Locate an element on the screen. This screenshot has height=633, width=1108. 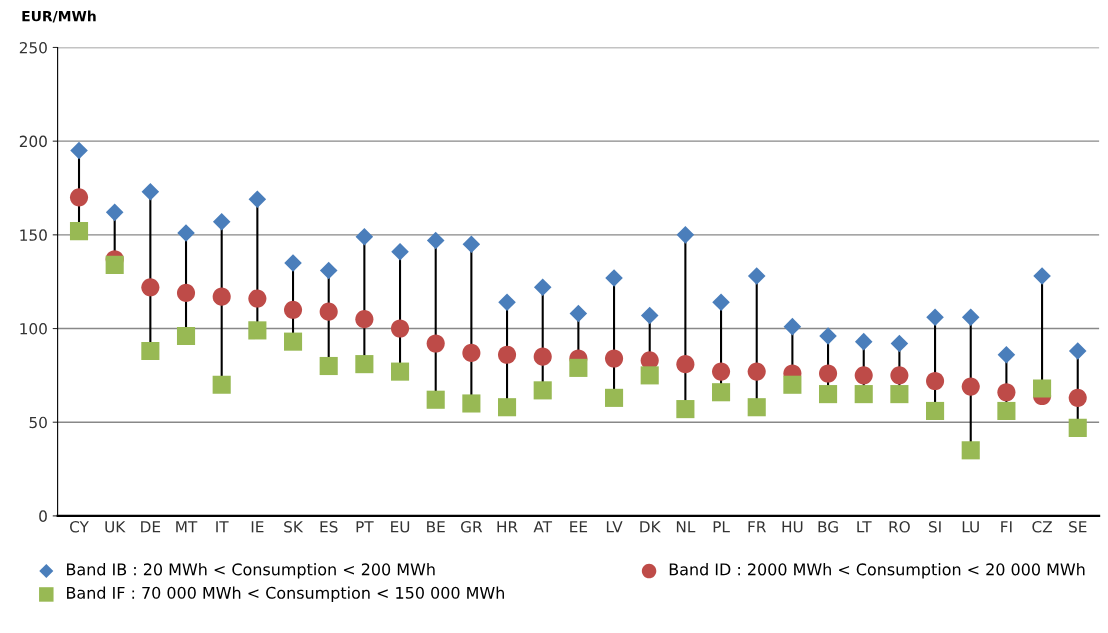
x-tick-label: HU is located at coordinates (792, 527).